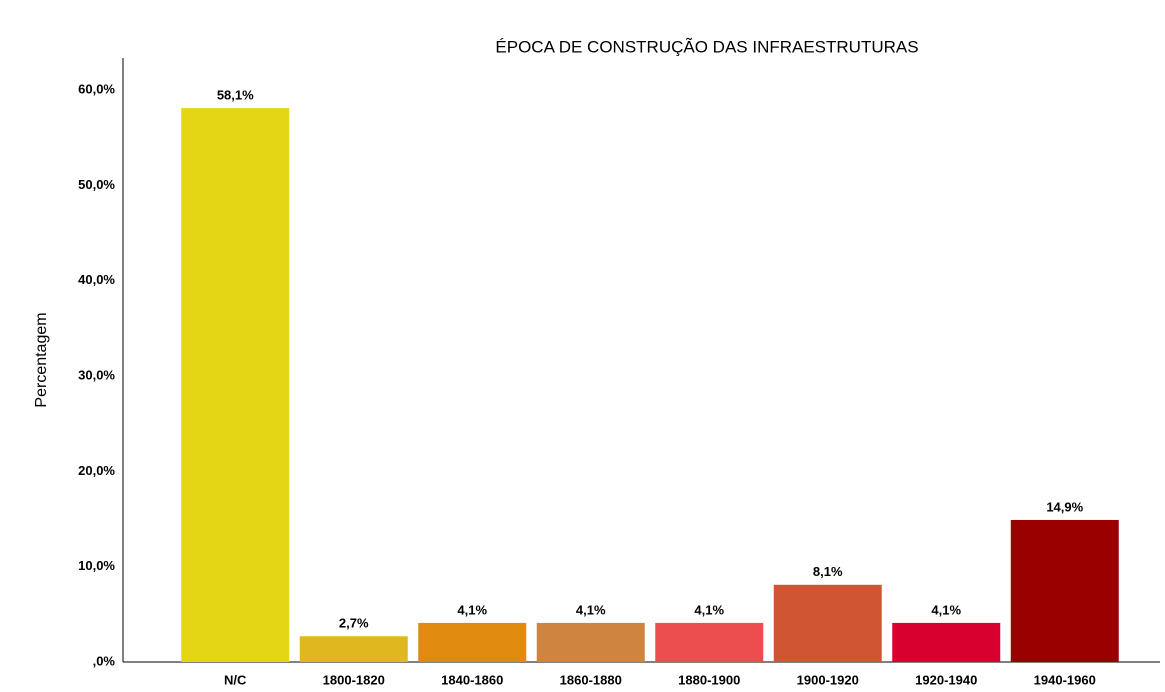 The height and width of the screenshot is (692, 1165). What do you see at coordinates (1065, 679) in the screenshot?
I see `x-tick-label: 1940-1960` at bounding box center [1065, 679].